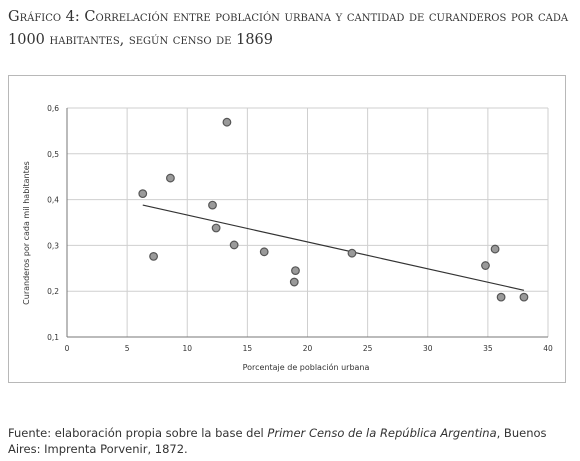  Describe the element at coordinates (277, 441) in the screenshot. I see `source-suffix: , Buenos Aires: Imprenta Porvenir, 1872.` at that location.